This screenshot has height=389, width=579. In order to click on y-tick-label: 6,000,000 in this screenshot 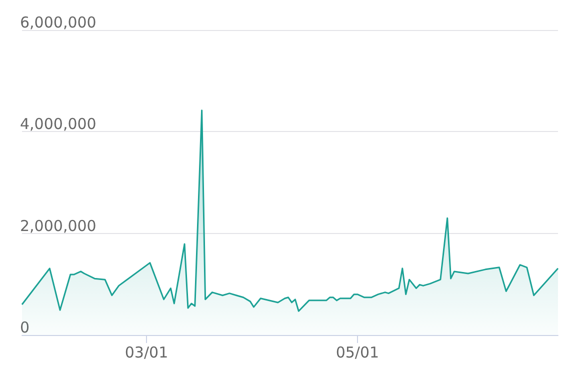, I will do `click(58, 23)`.